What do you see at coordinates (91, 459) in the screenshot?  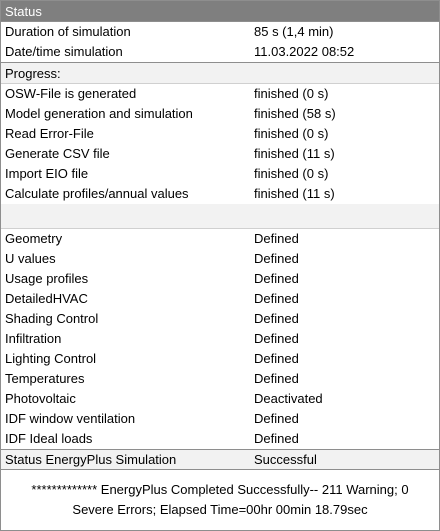 I see `energyplus-status-label: Status EnergyPlus Simulation` at bounding box center [91, 459].